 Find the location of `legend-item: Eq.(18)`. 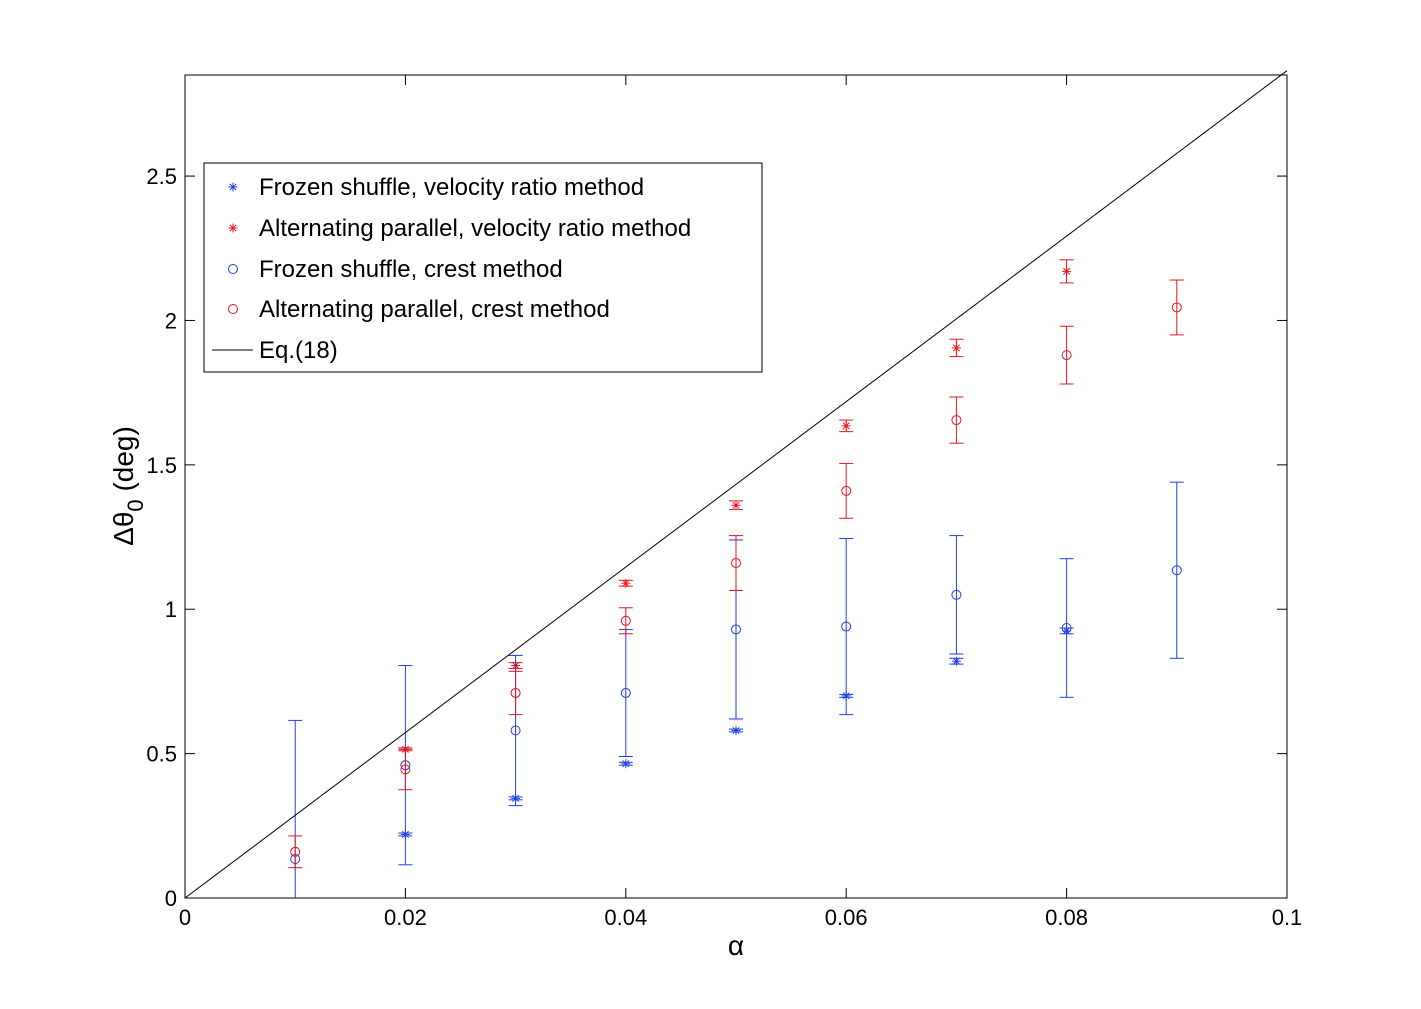

legend-item: Eq.(18) is located at coordinates (275, 350).